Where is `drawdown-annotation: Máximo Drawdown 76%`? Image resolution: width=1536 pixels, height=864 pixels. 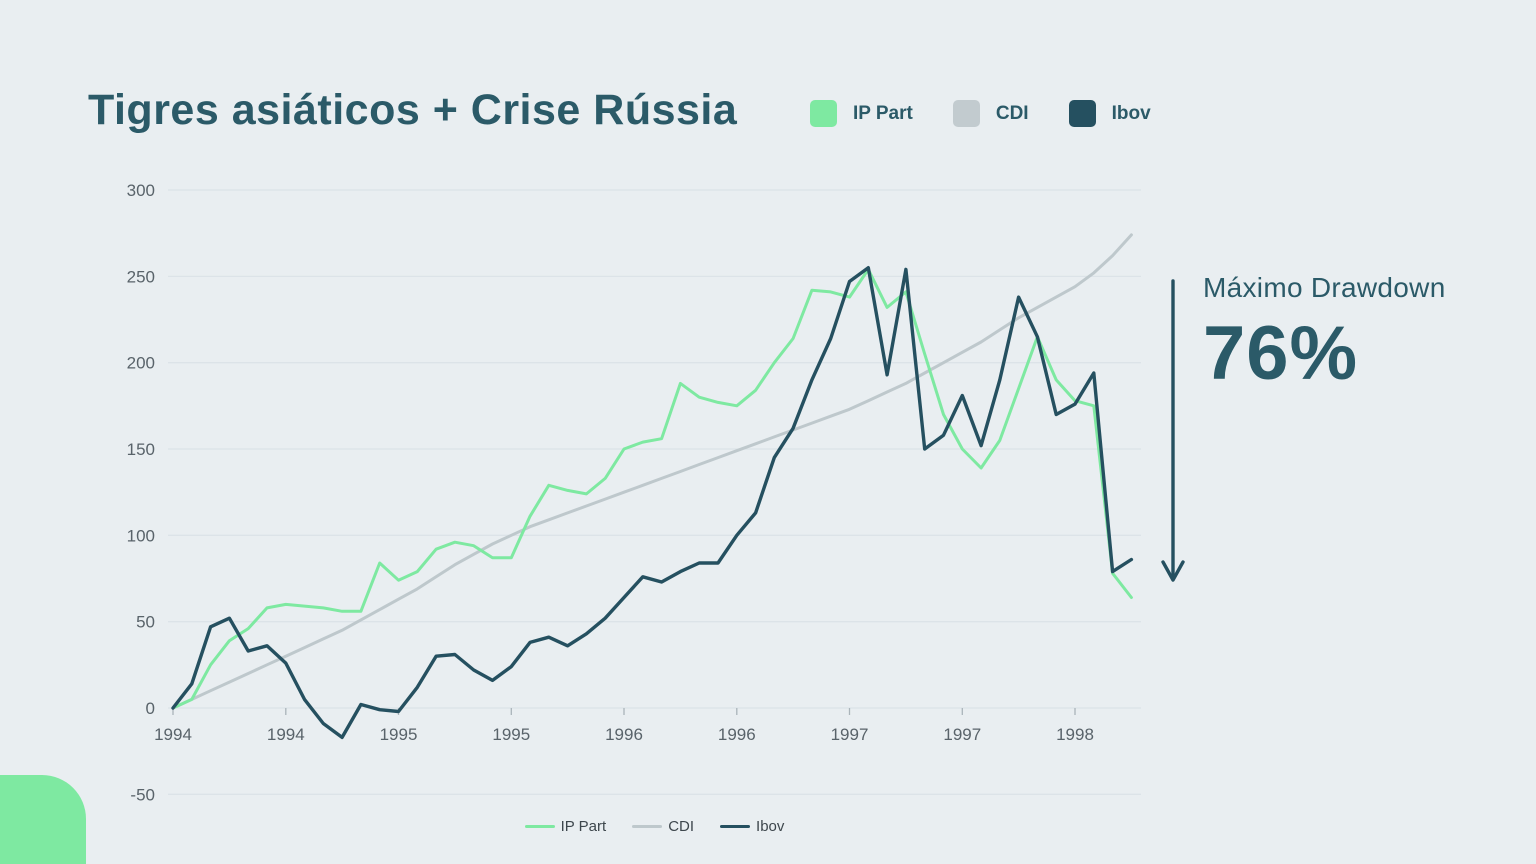 drawdown-annotation: Máximo Drawdown 76% is located at coordinates (1324, 334).